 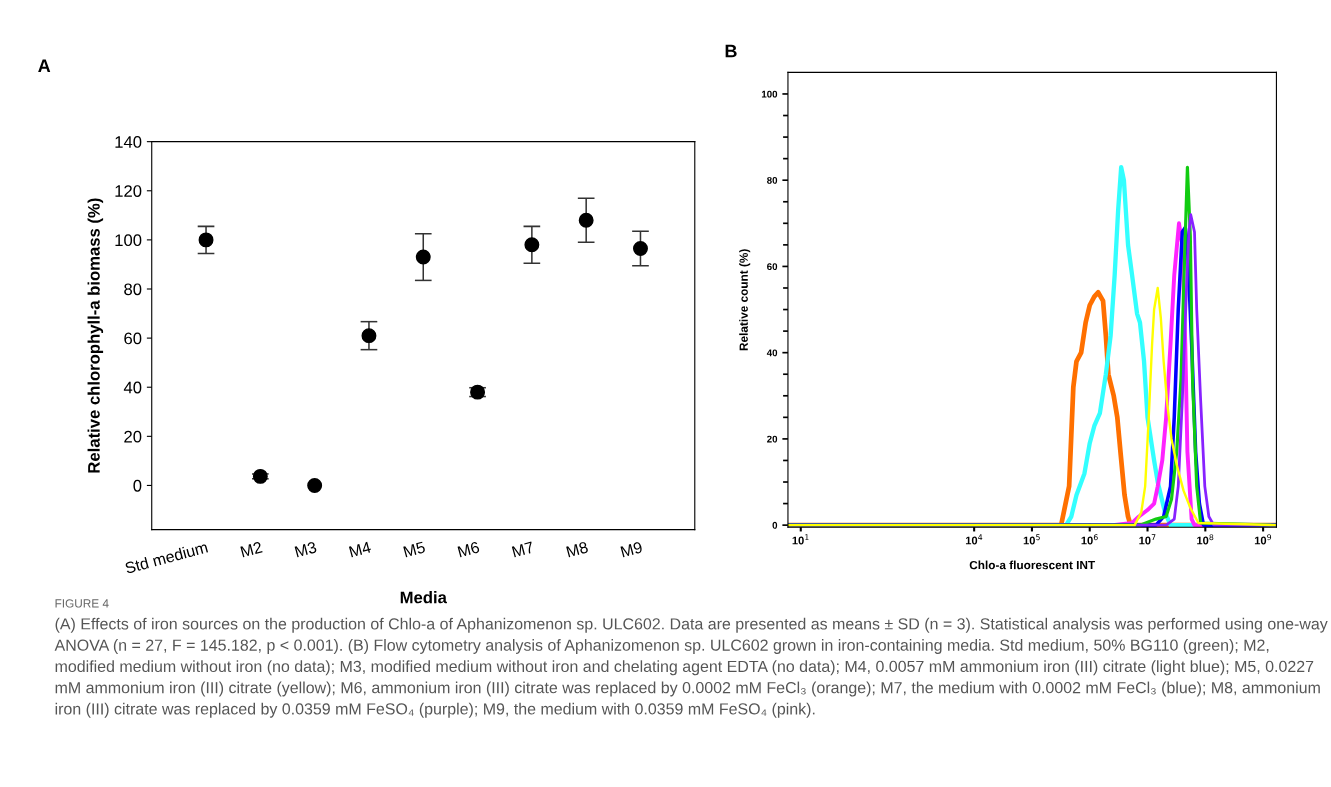 What do you see at coordinates (414, 549) in the screenshot?
I see `x-tick-label: M5` at bounding box center [414, 549].